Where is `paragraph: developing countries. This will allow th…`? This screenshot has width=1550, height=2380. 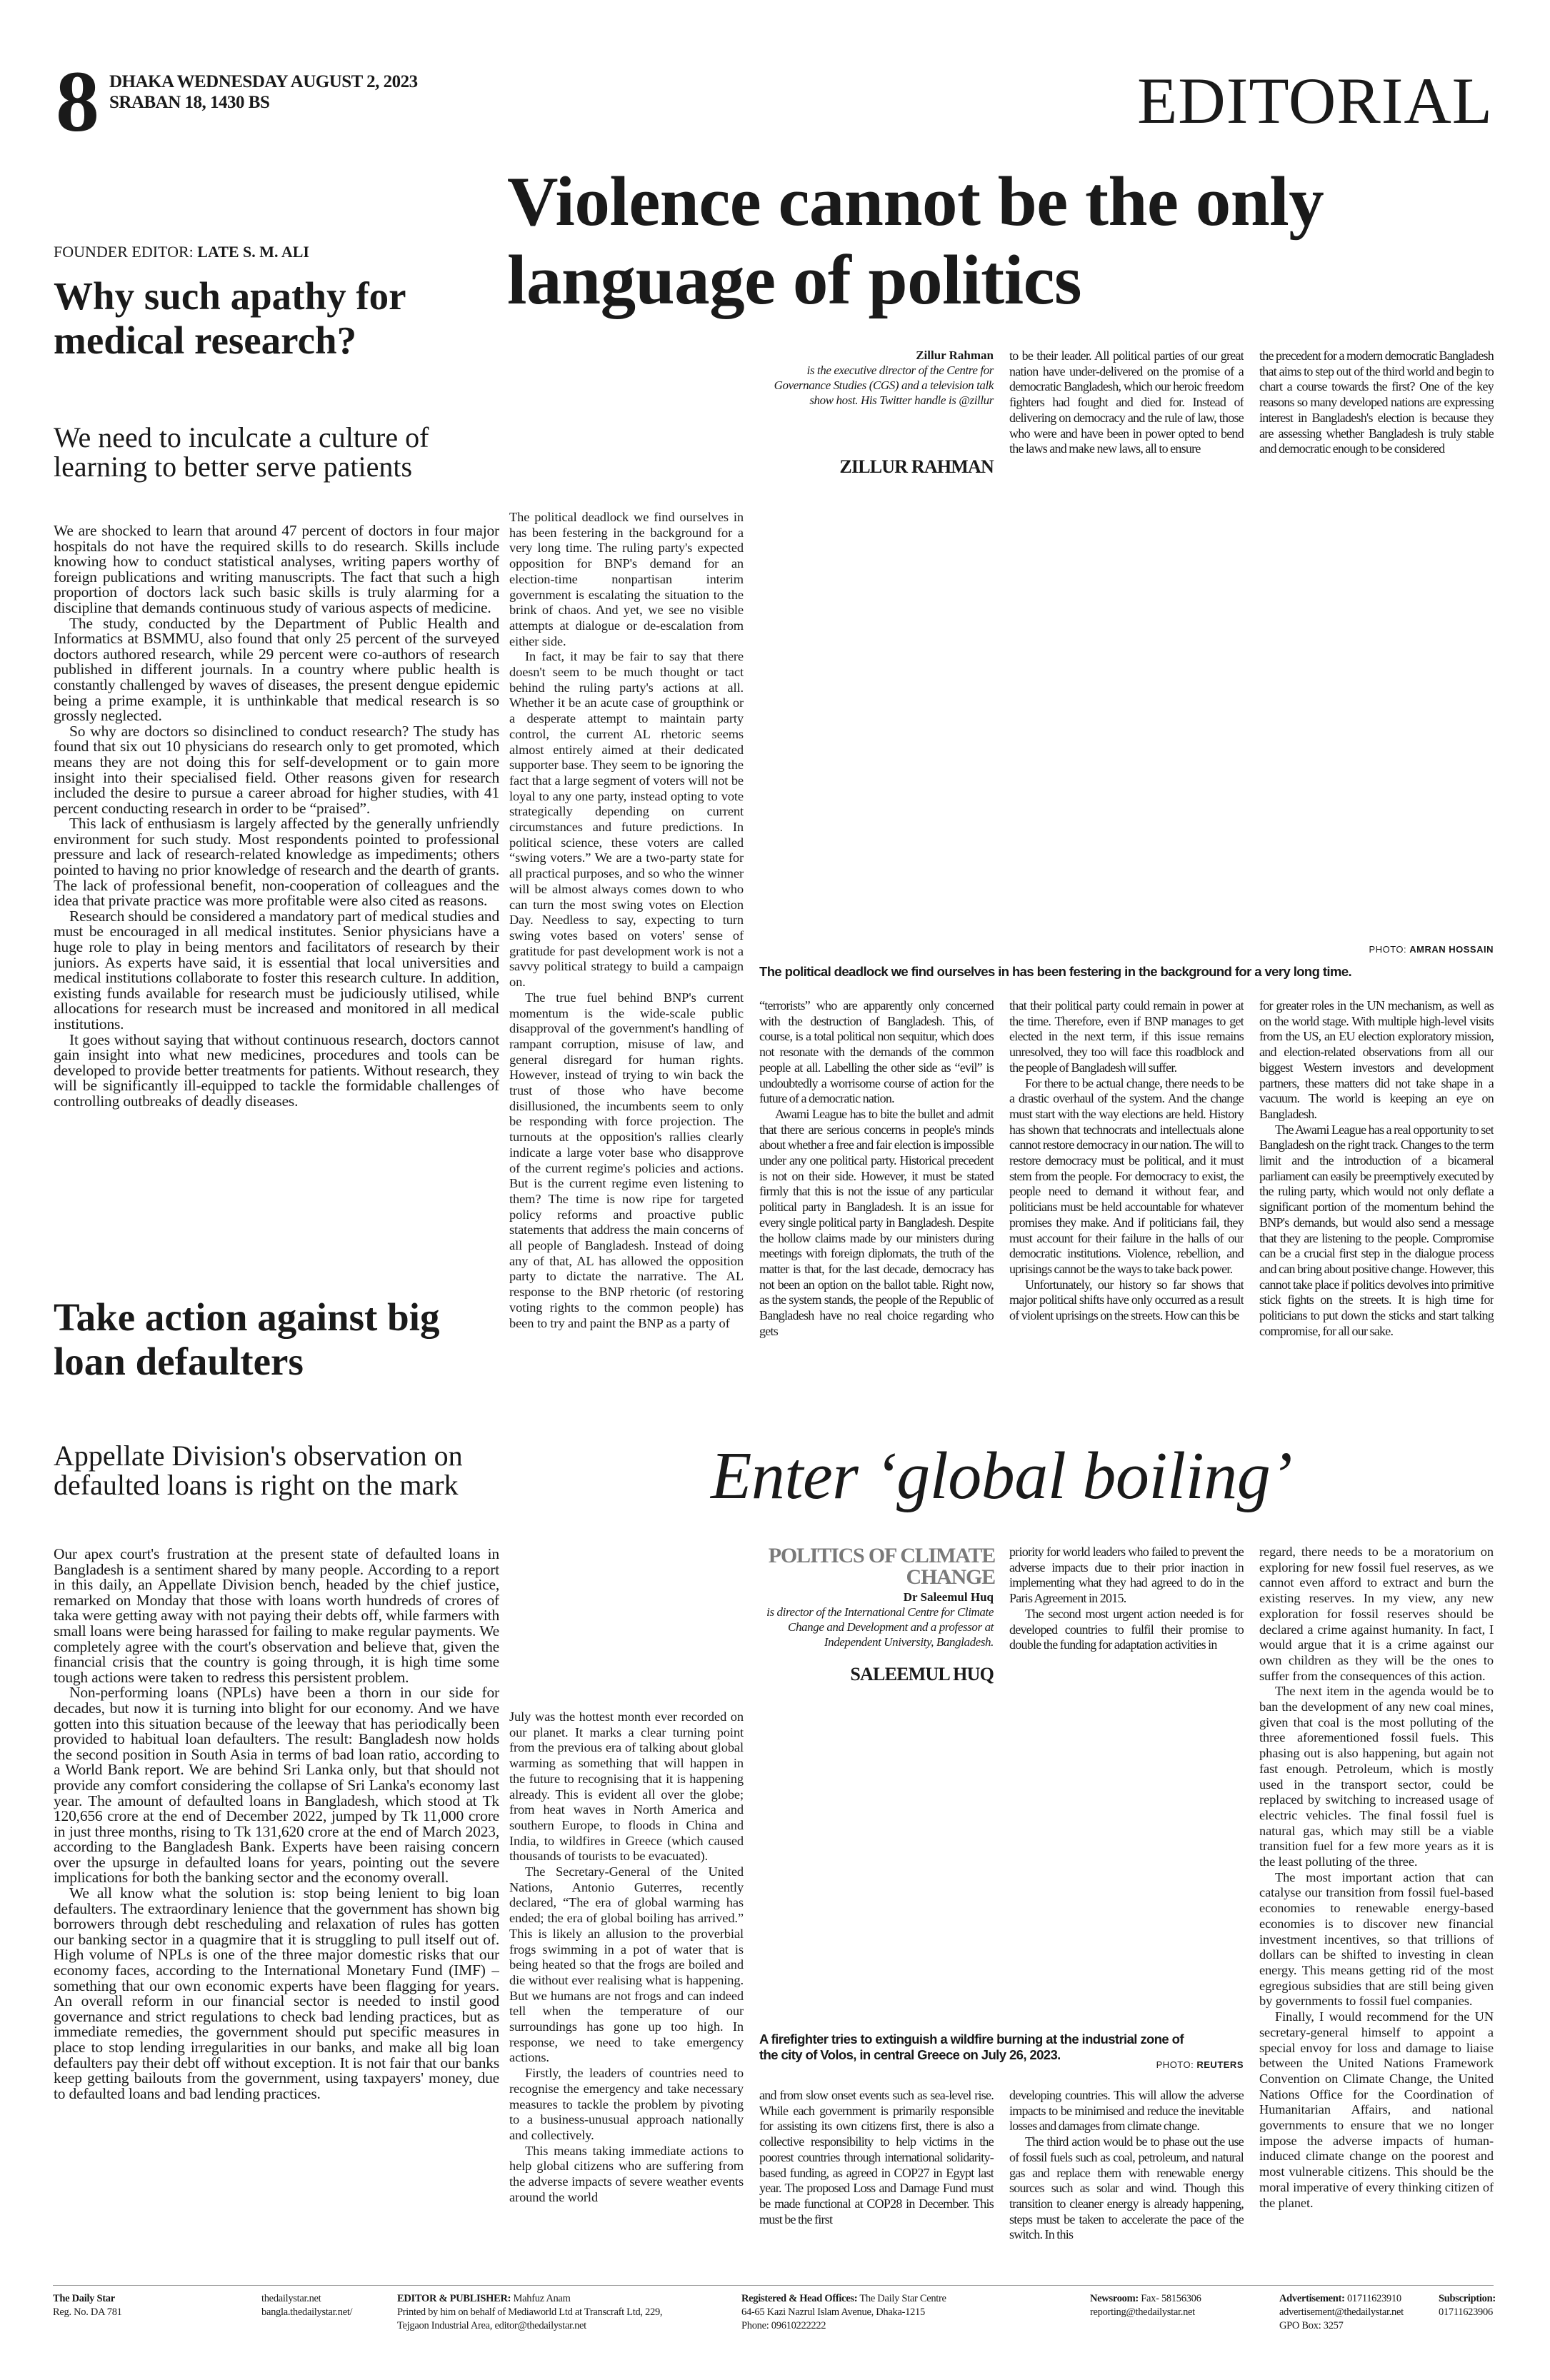 paragraph: developing countries. This will allow th… is located at coordinates (1126, 2111).